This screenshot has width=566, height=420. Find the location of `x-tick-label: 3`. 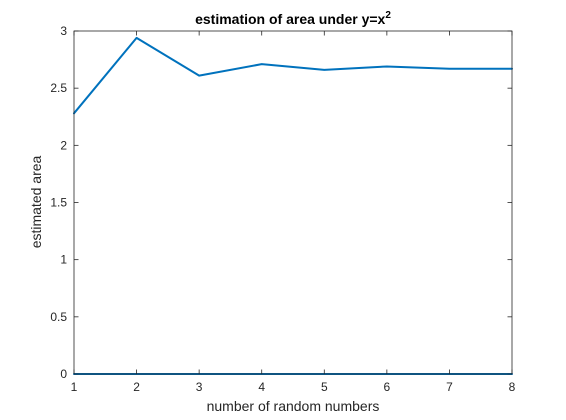

x-tick-label: 3 is located at coordinates (199, 387).